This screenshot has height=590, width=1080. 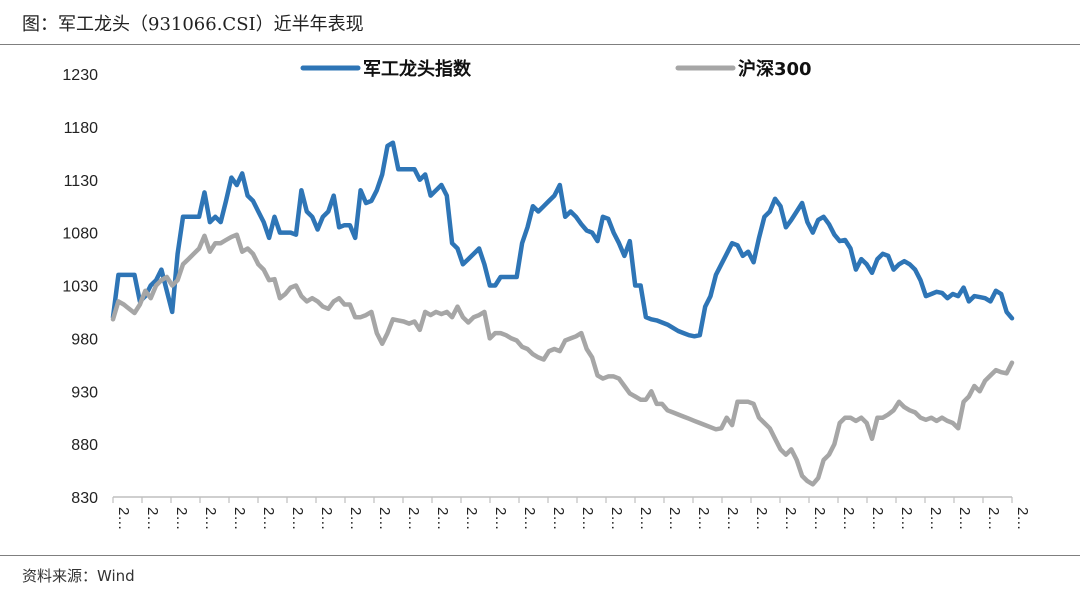 What do you see at coordinates (84, 339) in the screenshot?
I see `y-tick-label: 980` at bounding box center [84, 339].